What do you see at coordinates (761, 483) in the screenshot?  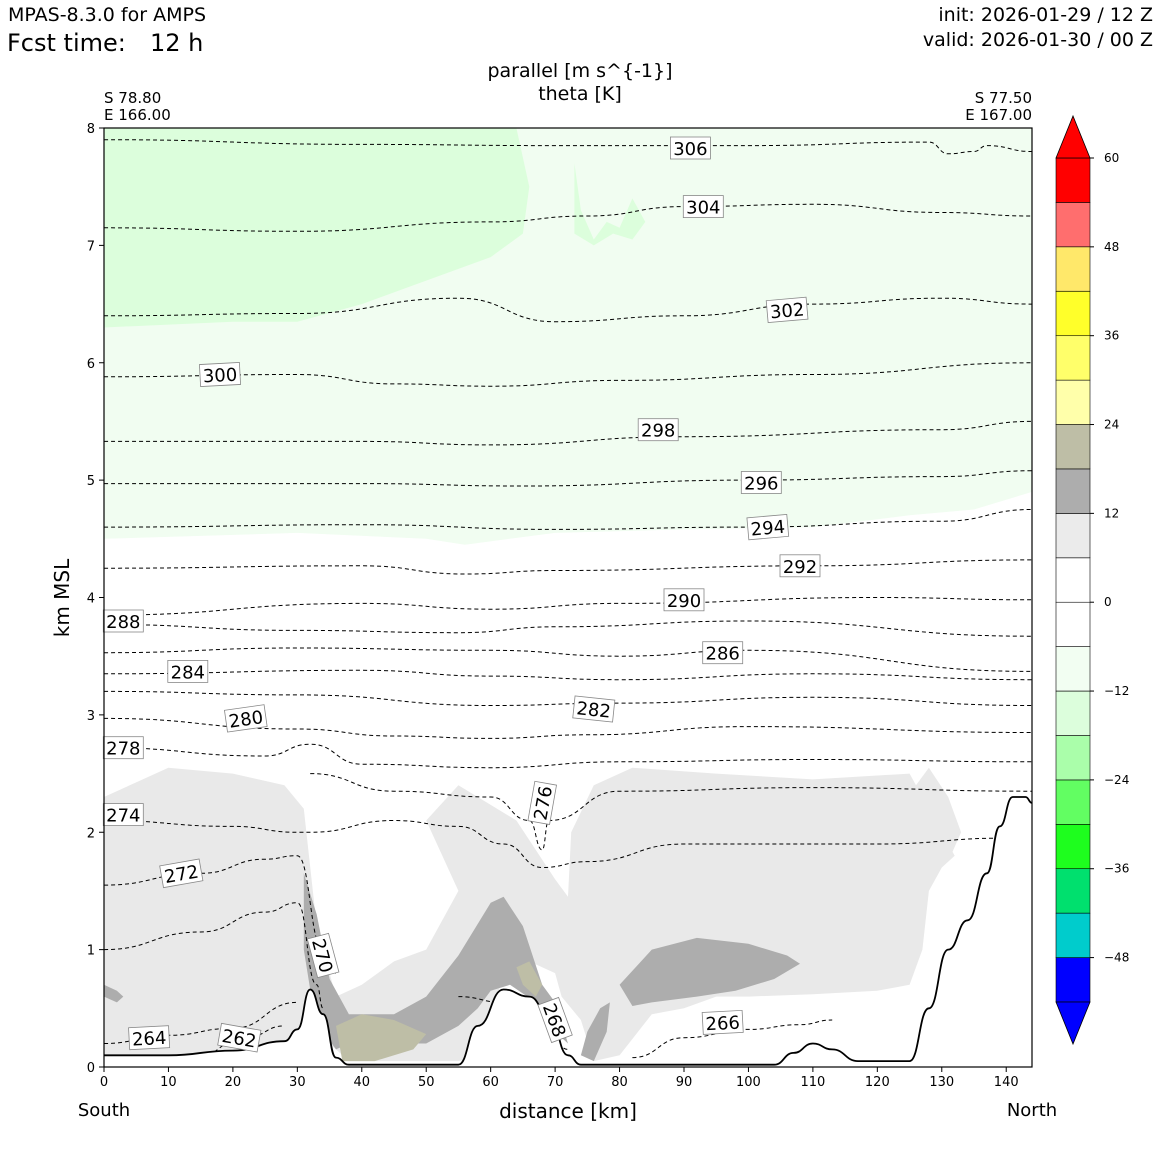 I see `contour-label-group-296: 296` at bounding box center [761, 483].